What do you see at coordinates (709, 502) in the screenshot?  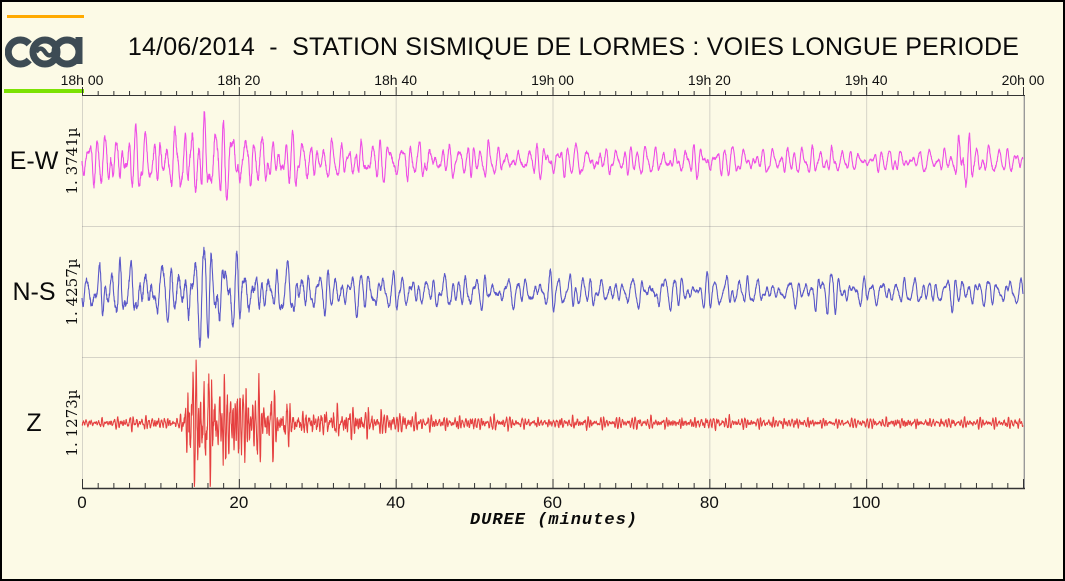 I see `bottom-axis-label: 80` at bounding box center [709, 502].